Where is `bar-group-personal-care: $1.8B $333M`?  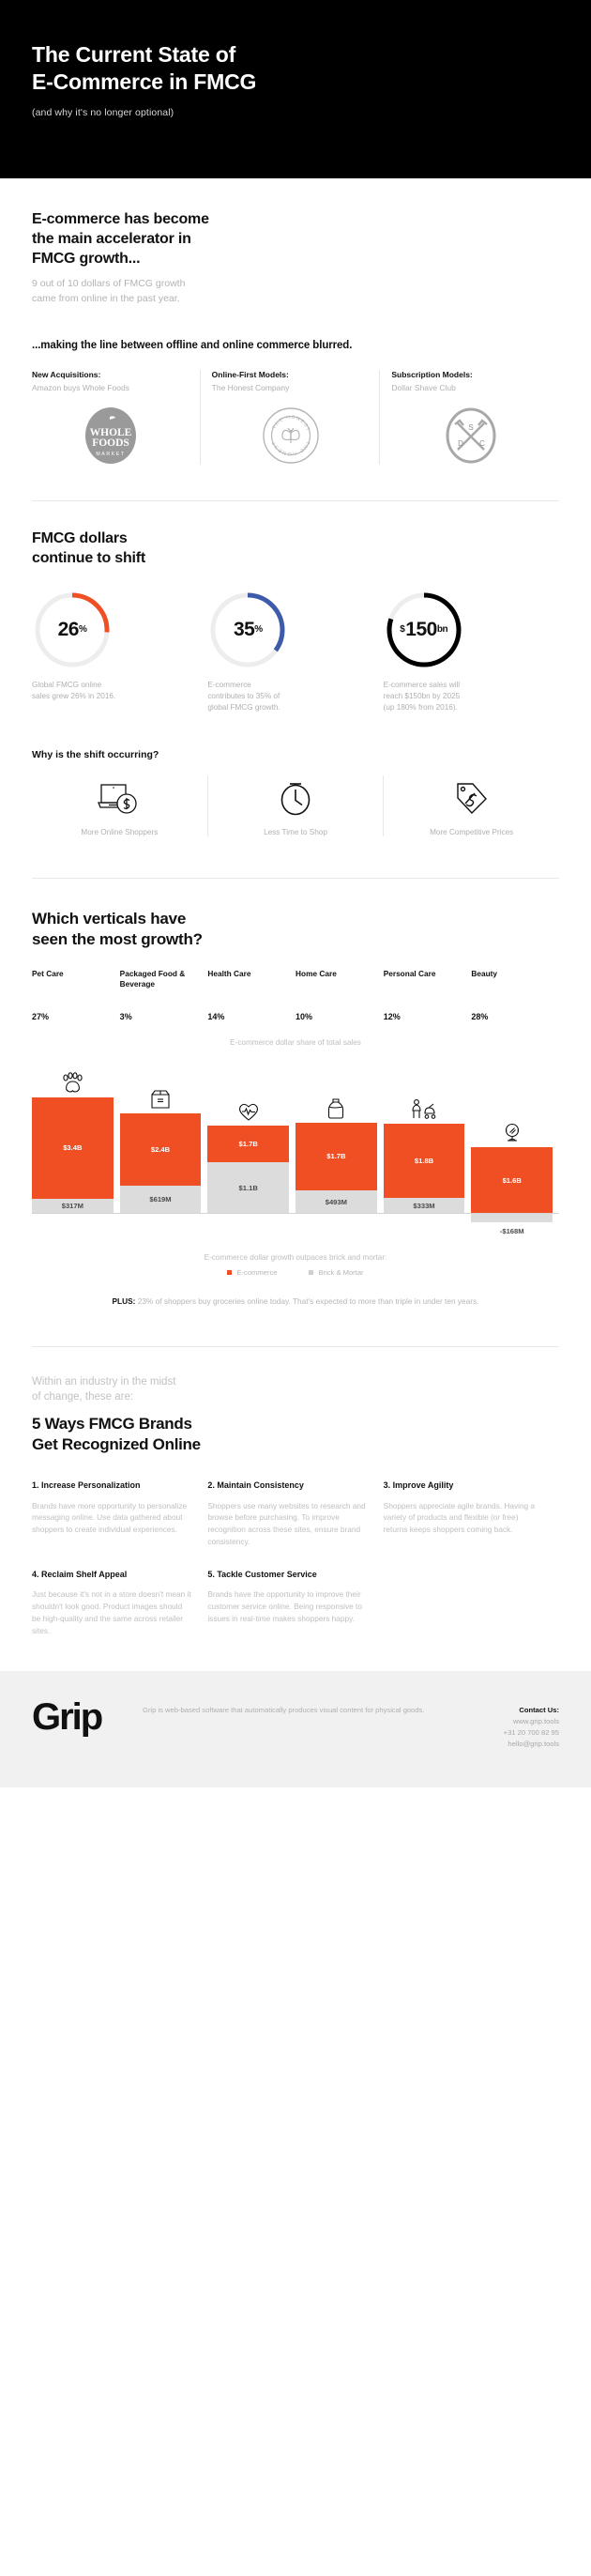 bar-group-personal-care: $1.8B $333M is located at coordinates (428, 1154).